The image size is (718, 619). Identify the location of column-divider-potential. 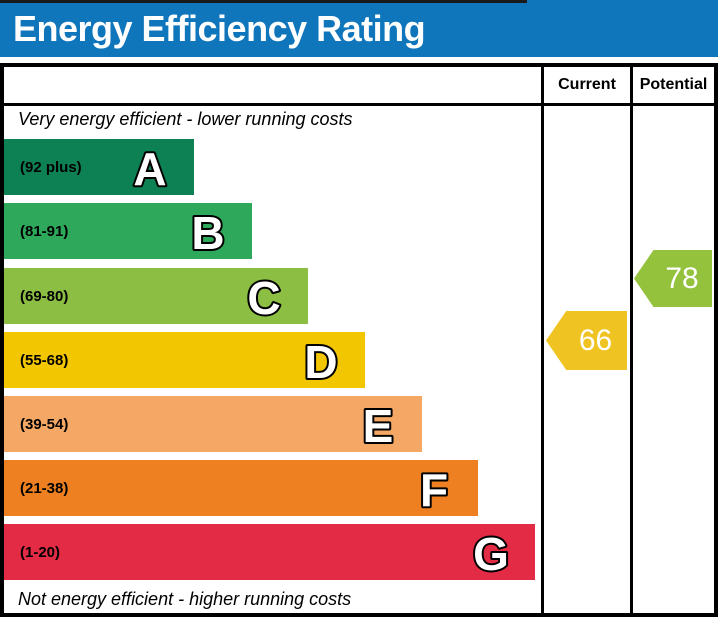
(631, 340).